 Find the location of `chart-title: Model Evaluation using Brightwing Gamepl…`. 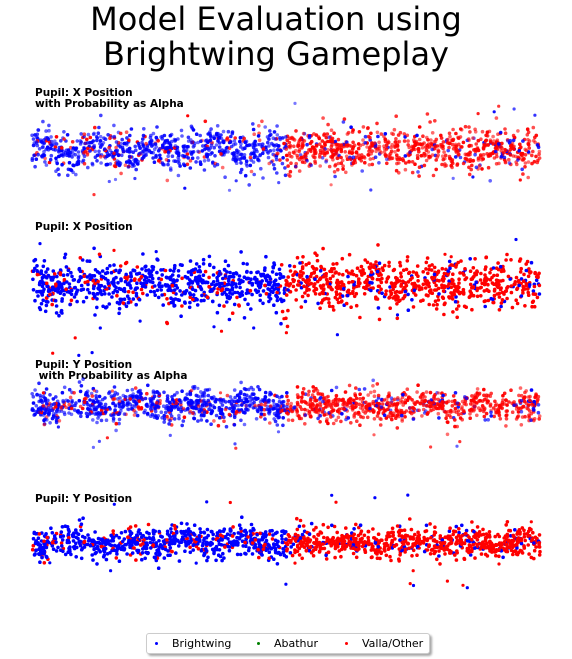

chart-title: Model Evaluation using Brightwing Gamepl… is located at coordinates (276, 36).